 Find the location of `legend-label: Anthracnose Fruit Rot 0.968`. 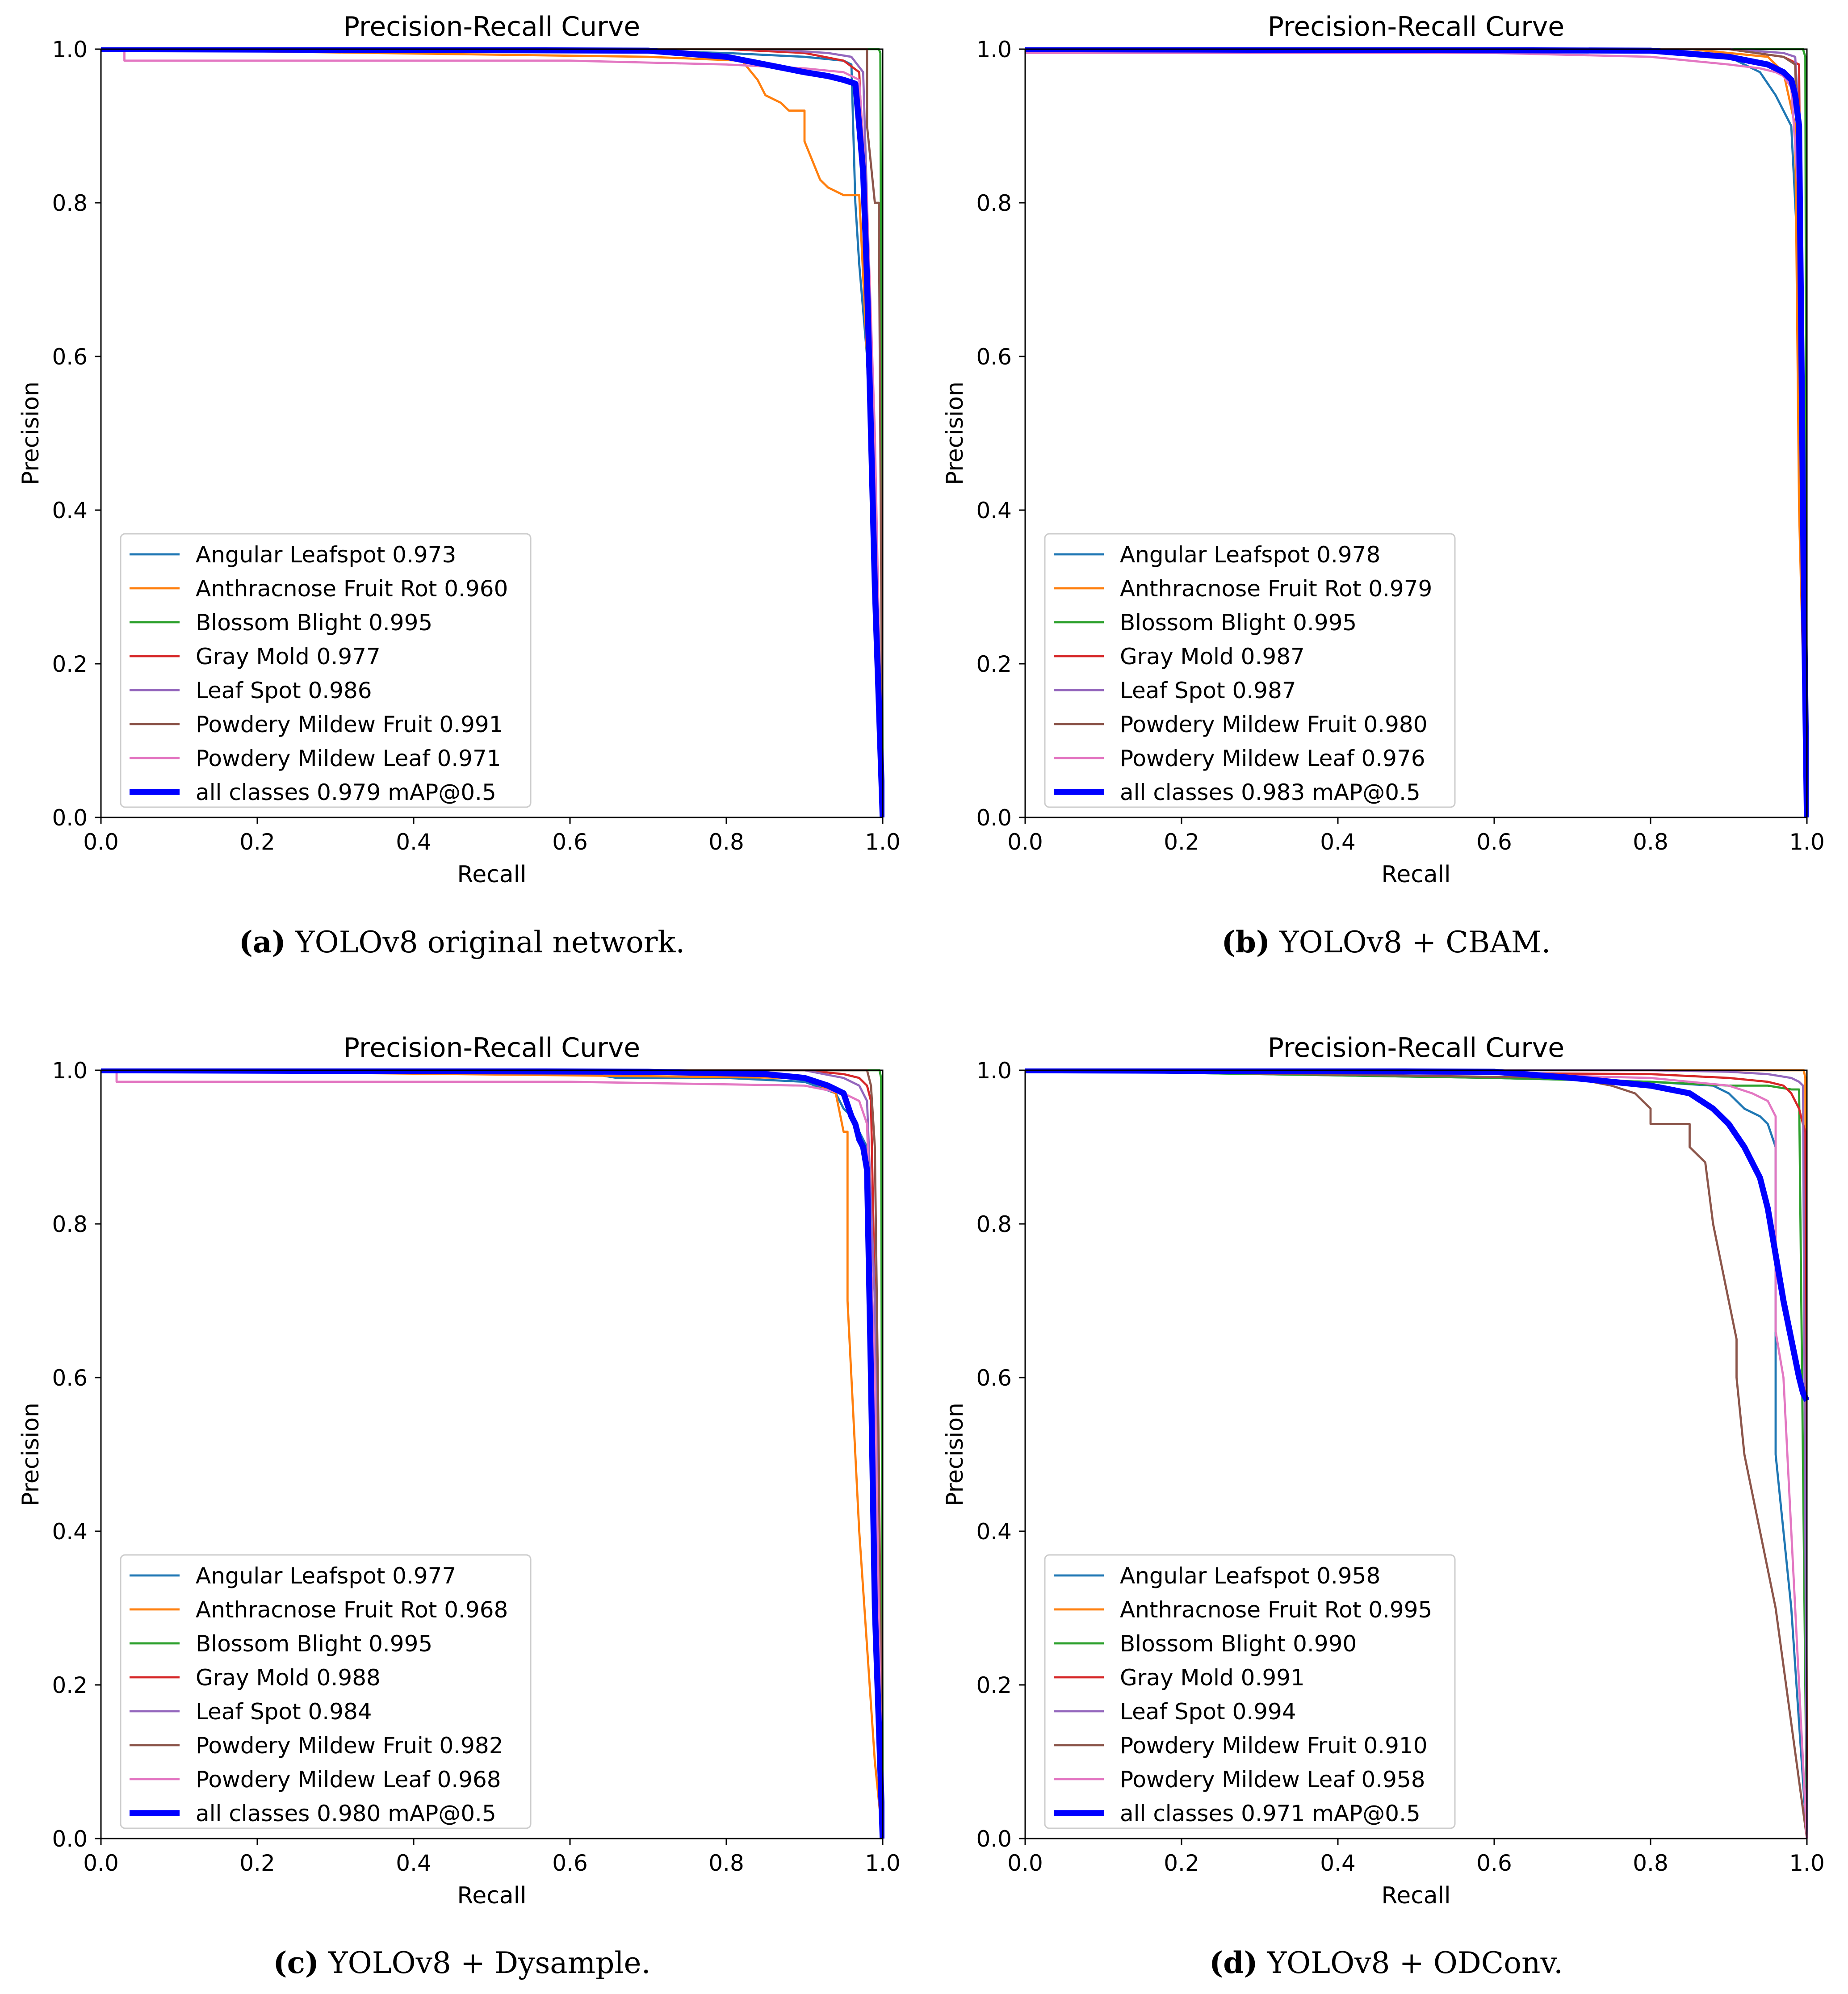

legend-label: Anthracnose Fruit Rot 0.968 is located at coordinates (352, 1610).